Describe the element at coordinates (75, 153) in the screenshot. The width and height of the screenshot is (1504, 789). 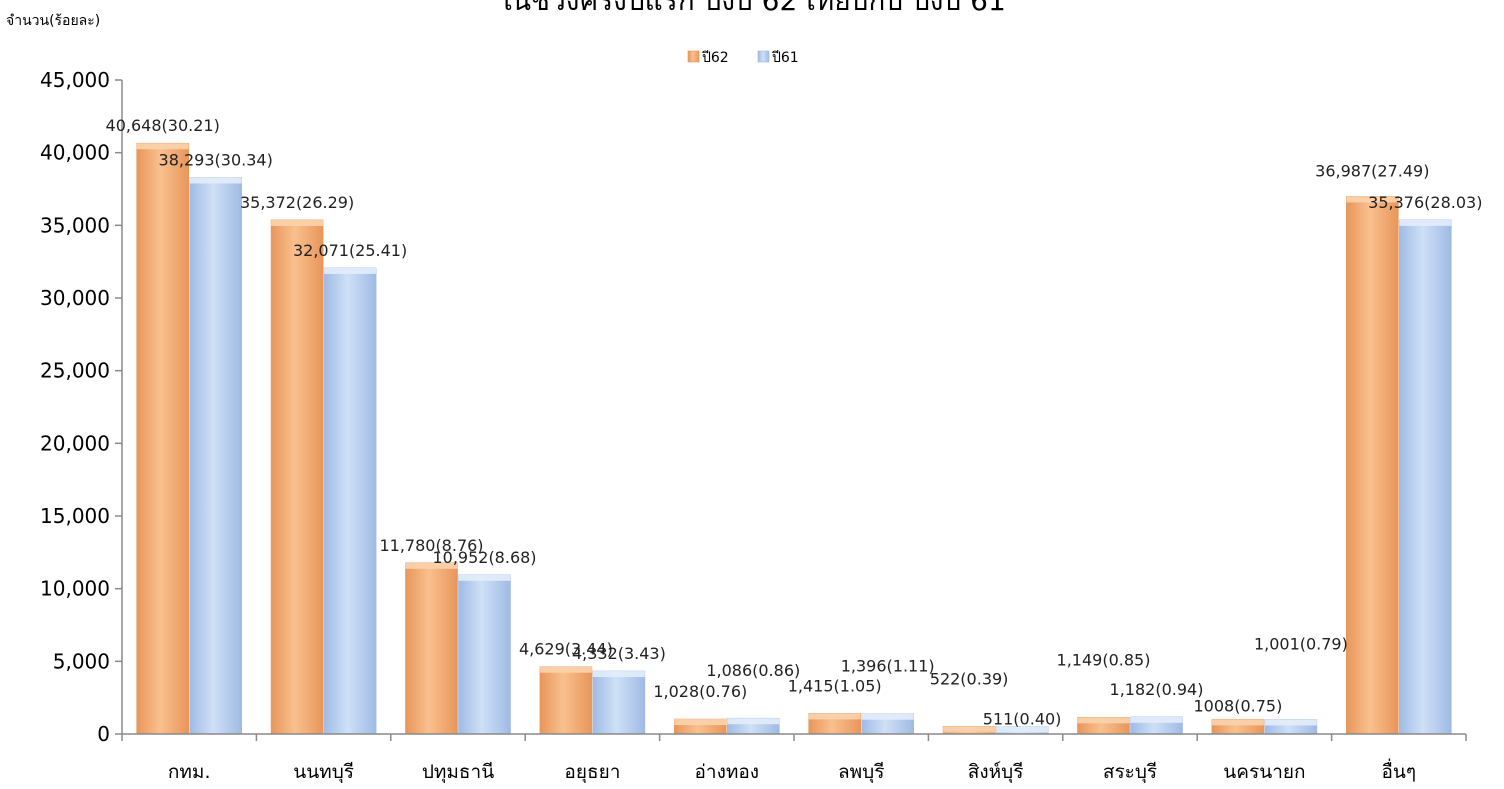
I see `y-tick-label: 40,000` at that location.